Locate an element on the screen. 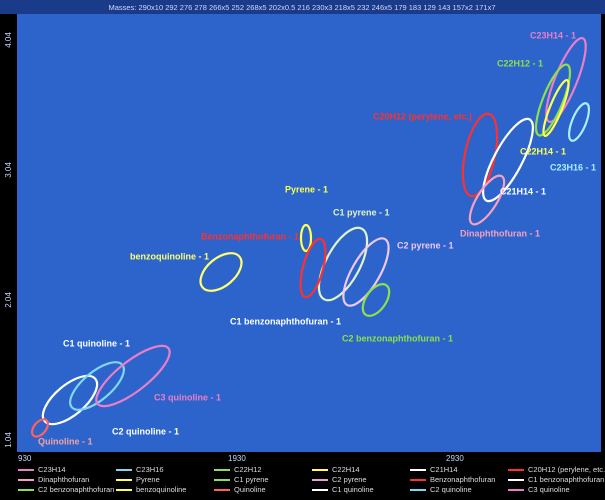  legend-label: benzoquinoline is located at coordinates (161, 489).